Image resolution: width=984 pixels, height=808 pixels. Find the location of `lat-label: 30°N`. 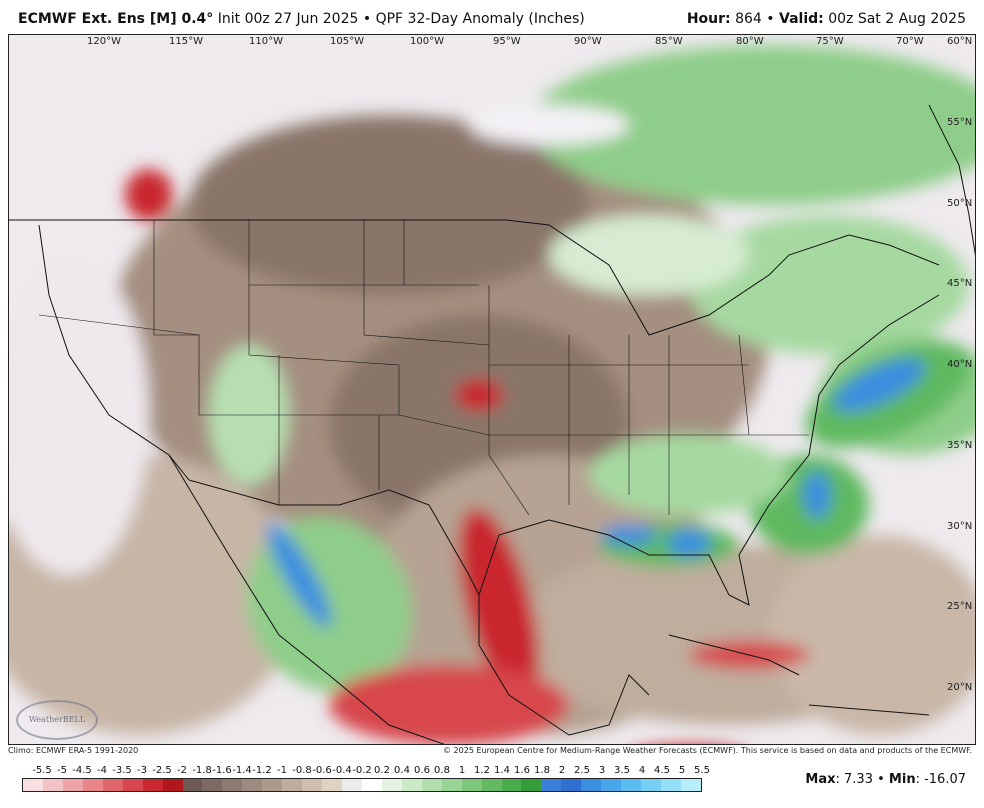

lat-label: 30°N is located at coordinates (960, 526).